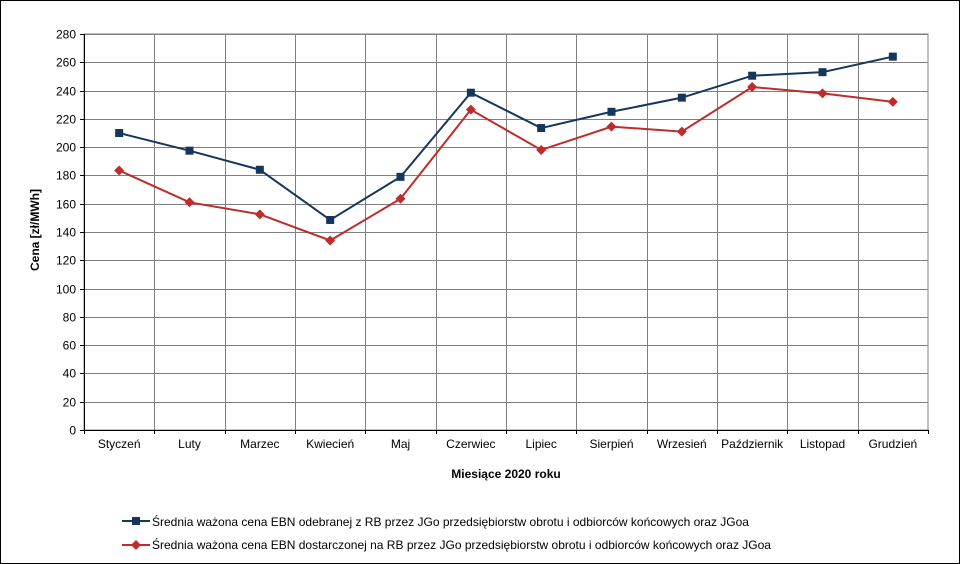  What do you see at coordinates (540, 444) in the screenshot?
I see `x-tick-label: Lipiec` at bounding box center [540, 444].